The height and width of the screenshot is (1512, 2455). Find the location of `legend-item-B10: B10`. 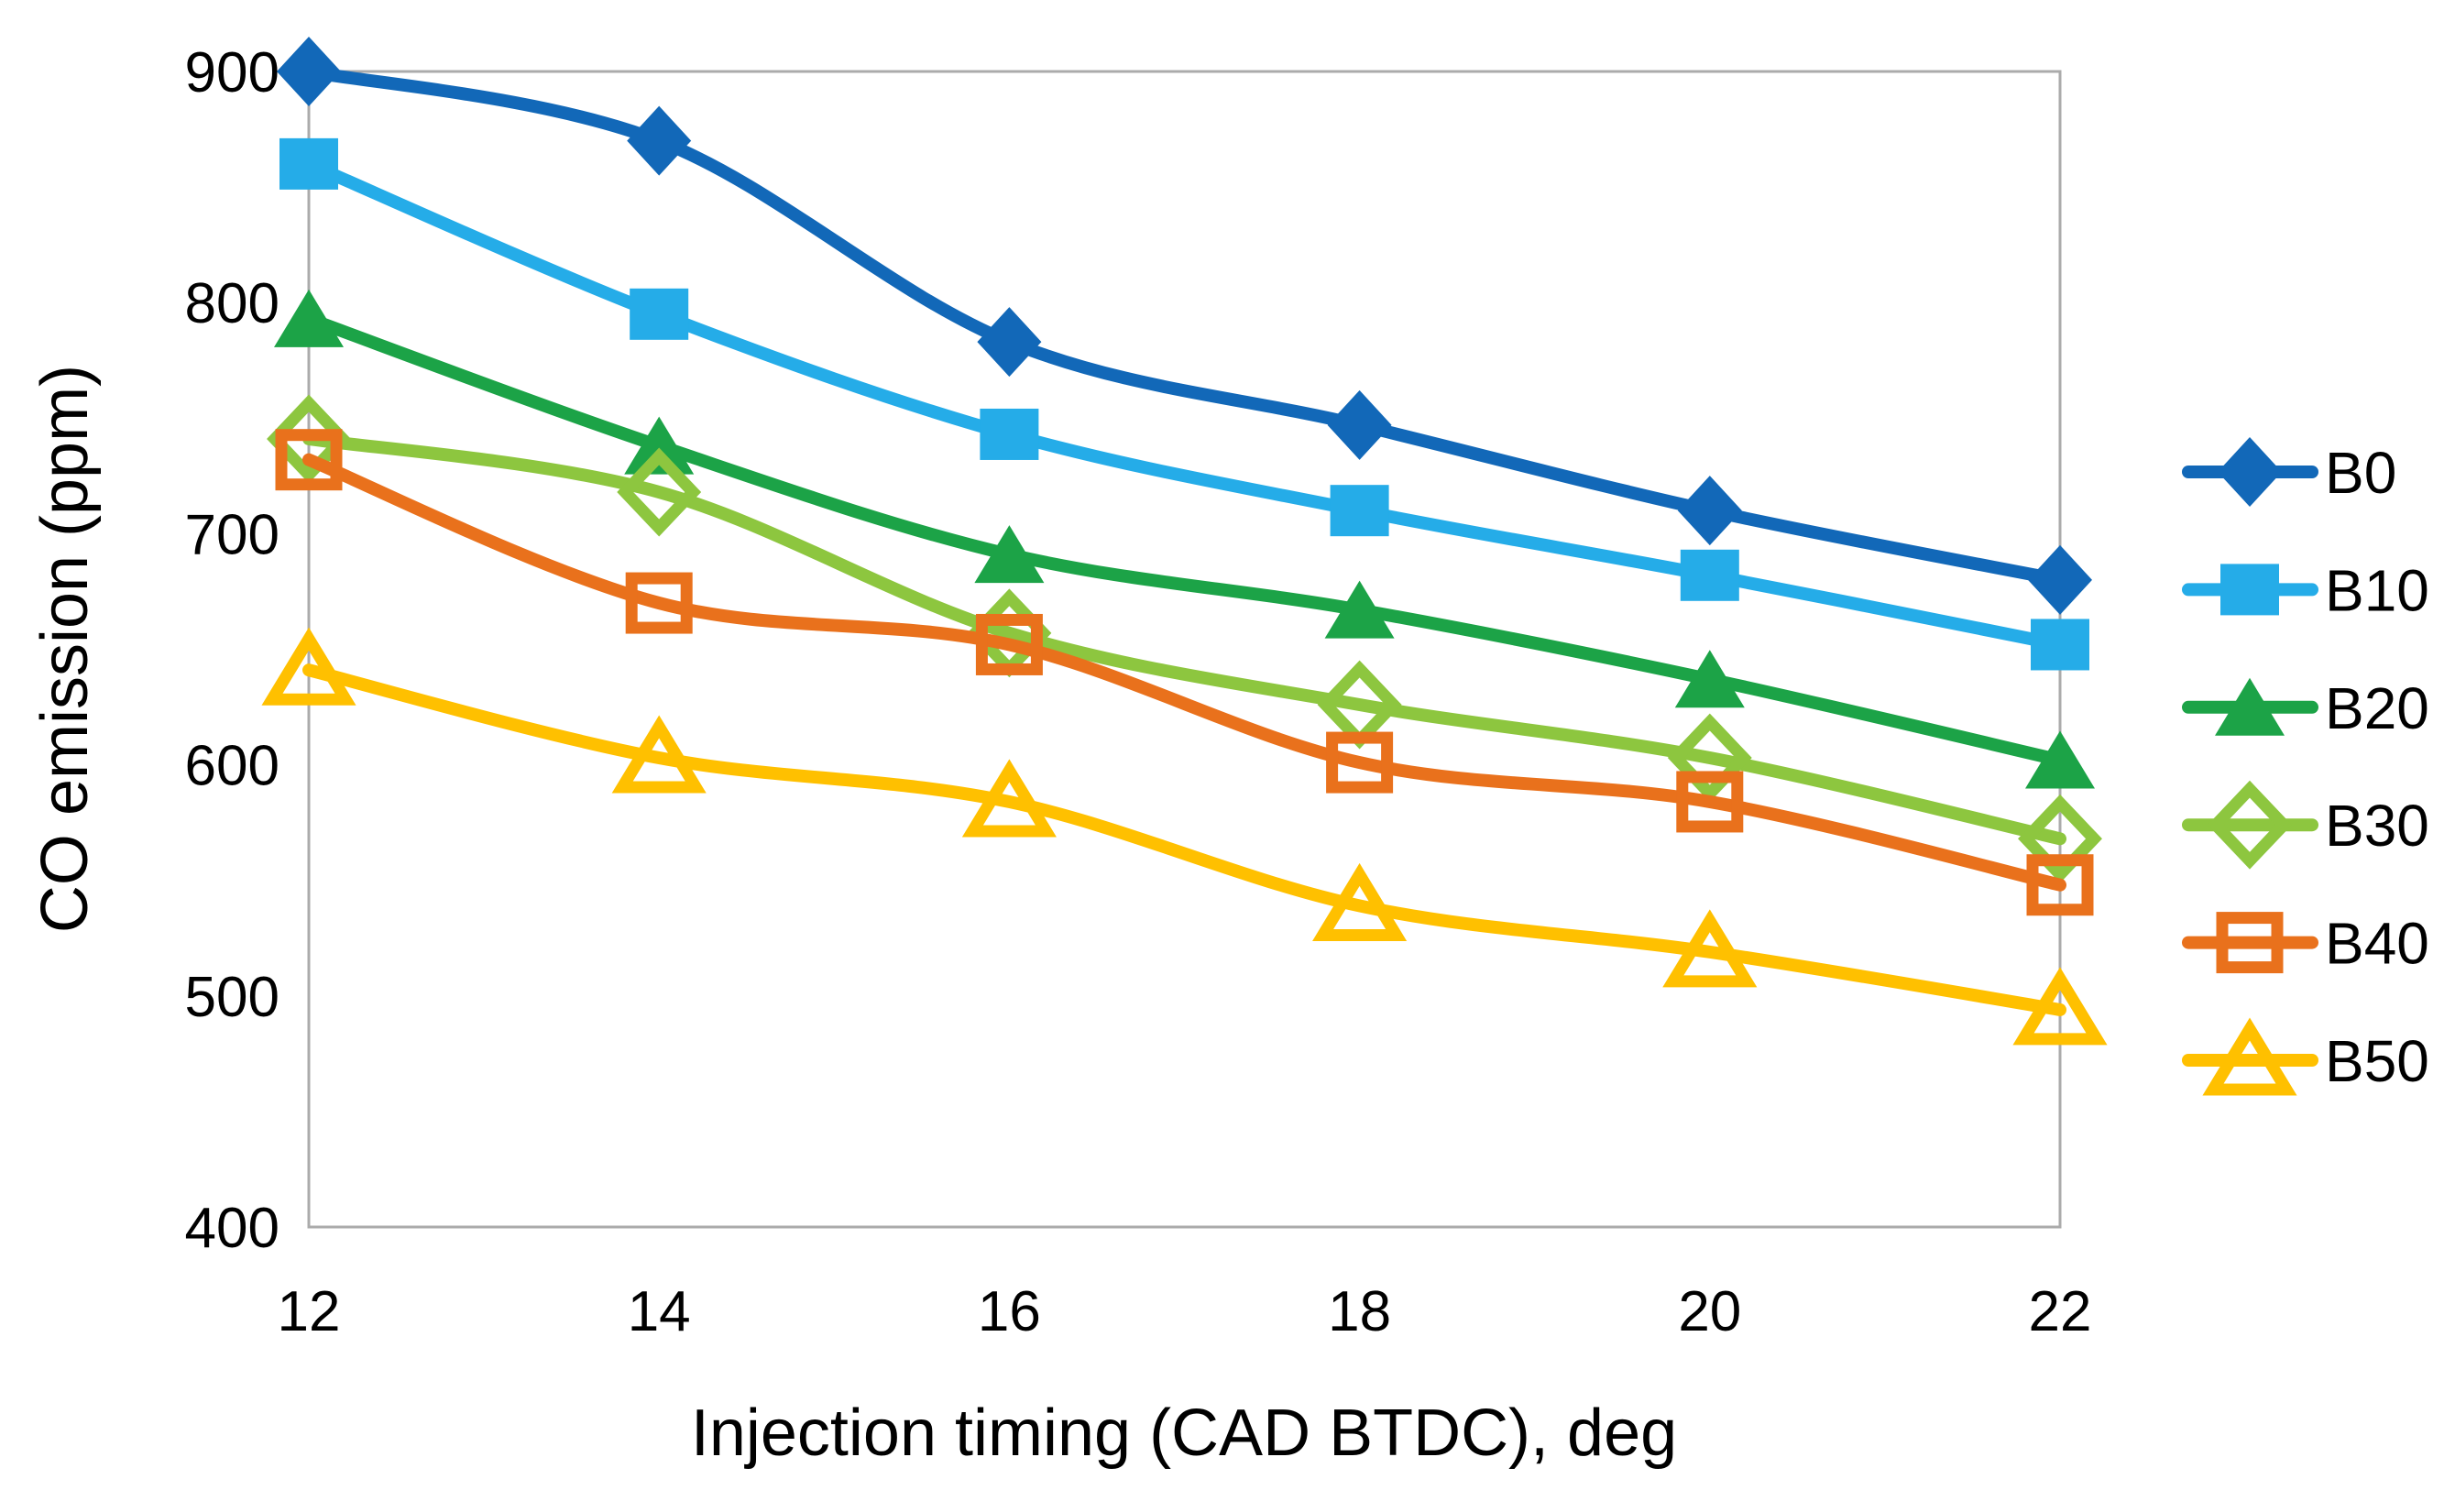

legend-item-B10: B10 is located at coordinates (2305, 590).